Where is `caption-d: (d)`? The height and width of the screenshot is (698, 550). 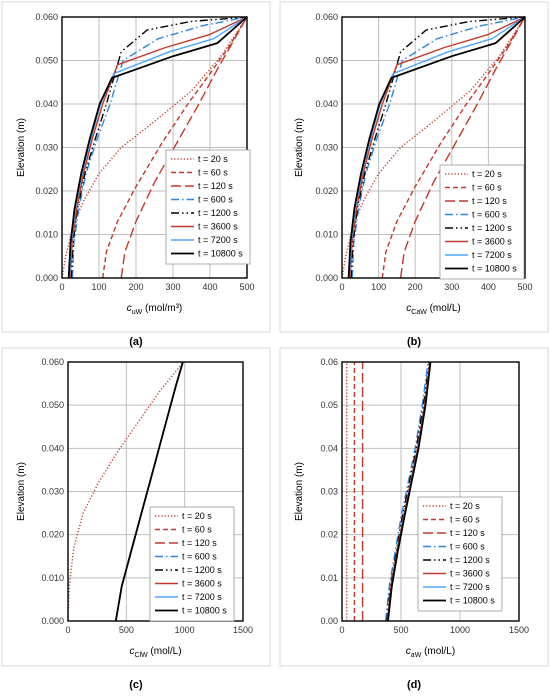 caption-d: (d) is located at coordinates (414, 685).